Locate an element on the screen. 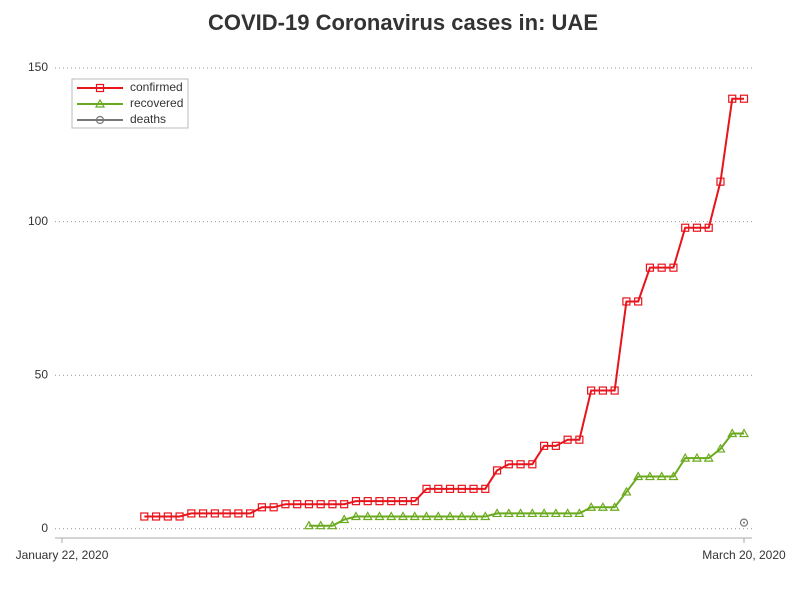 The height and width of the screenshot is (600, 800). series is located at coordinates (526, 479).